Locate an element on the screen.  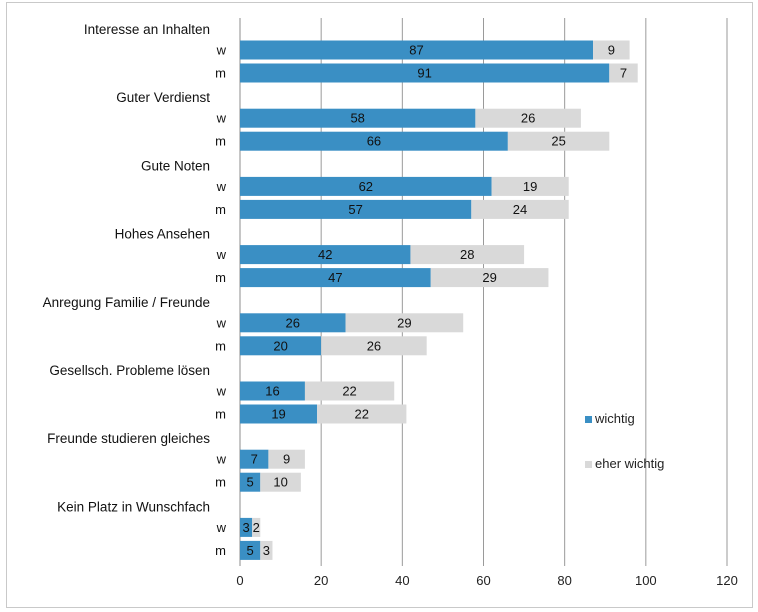
data-label: 25 is located at coordinates (558, 141).